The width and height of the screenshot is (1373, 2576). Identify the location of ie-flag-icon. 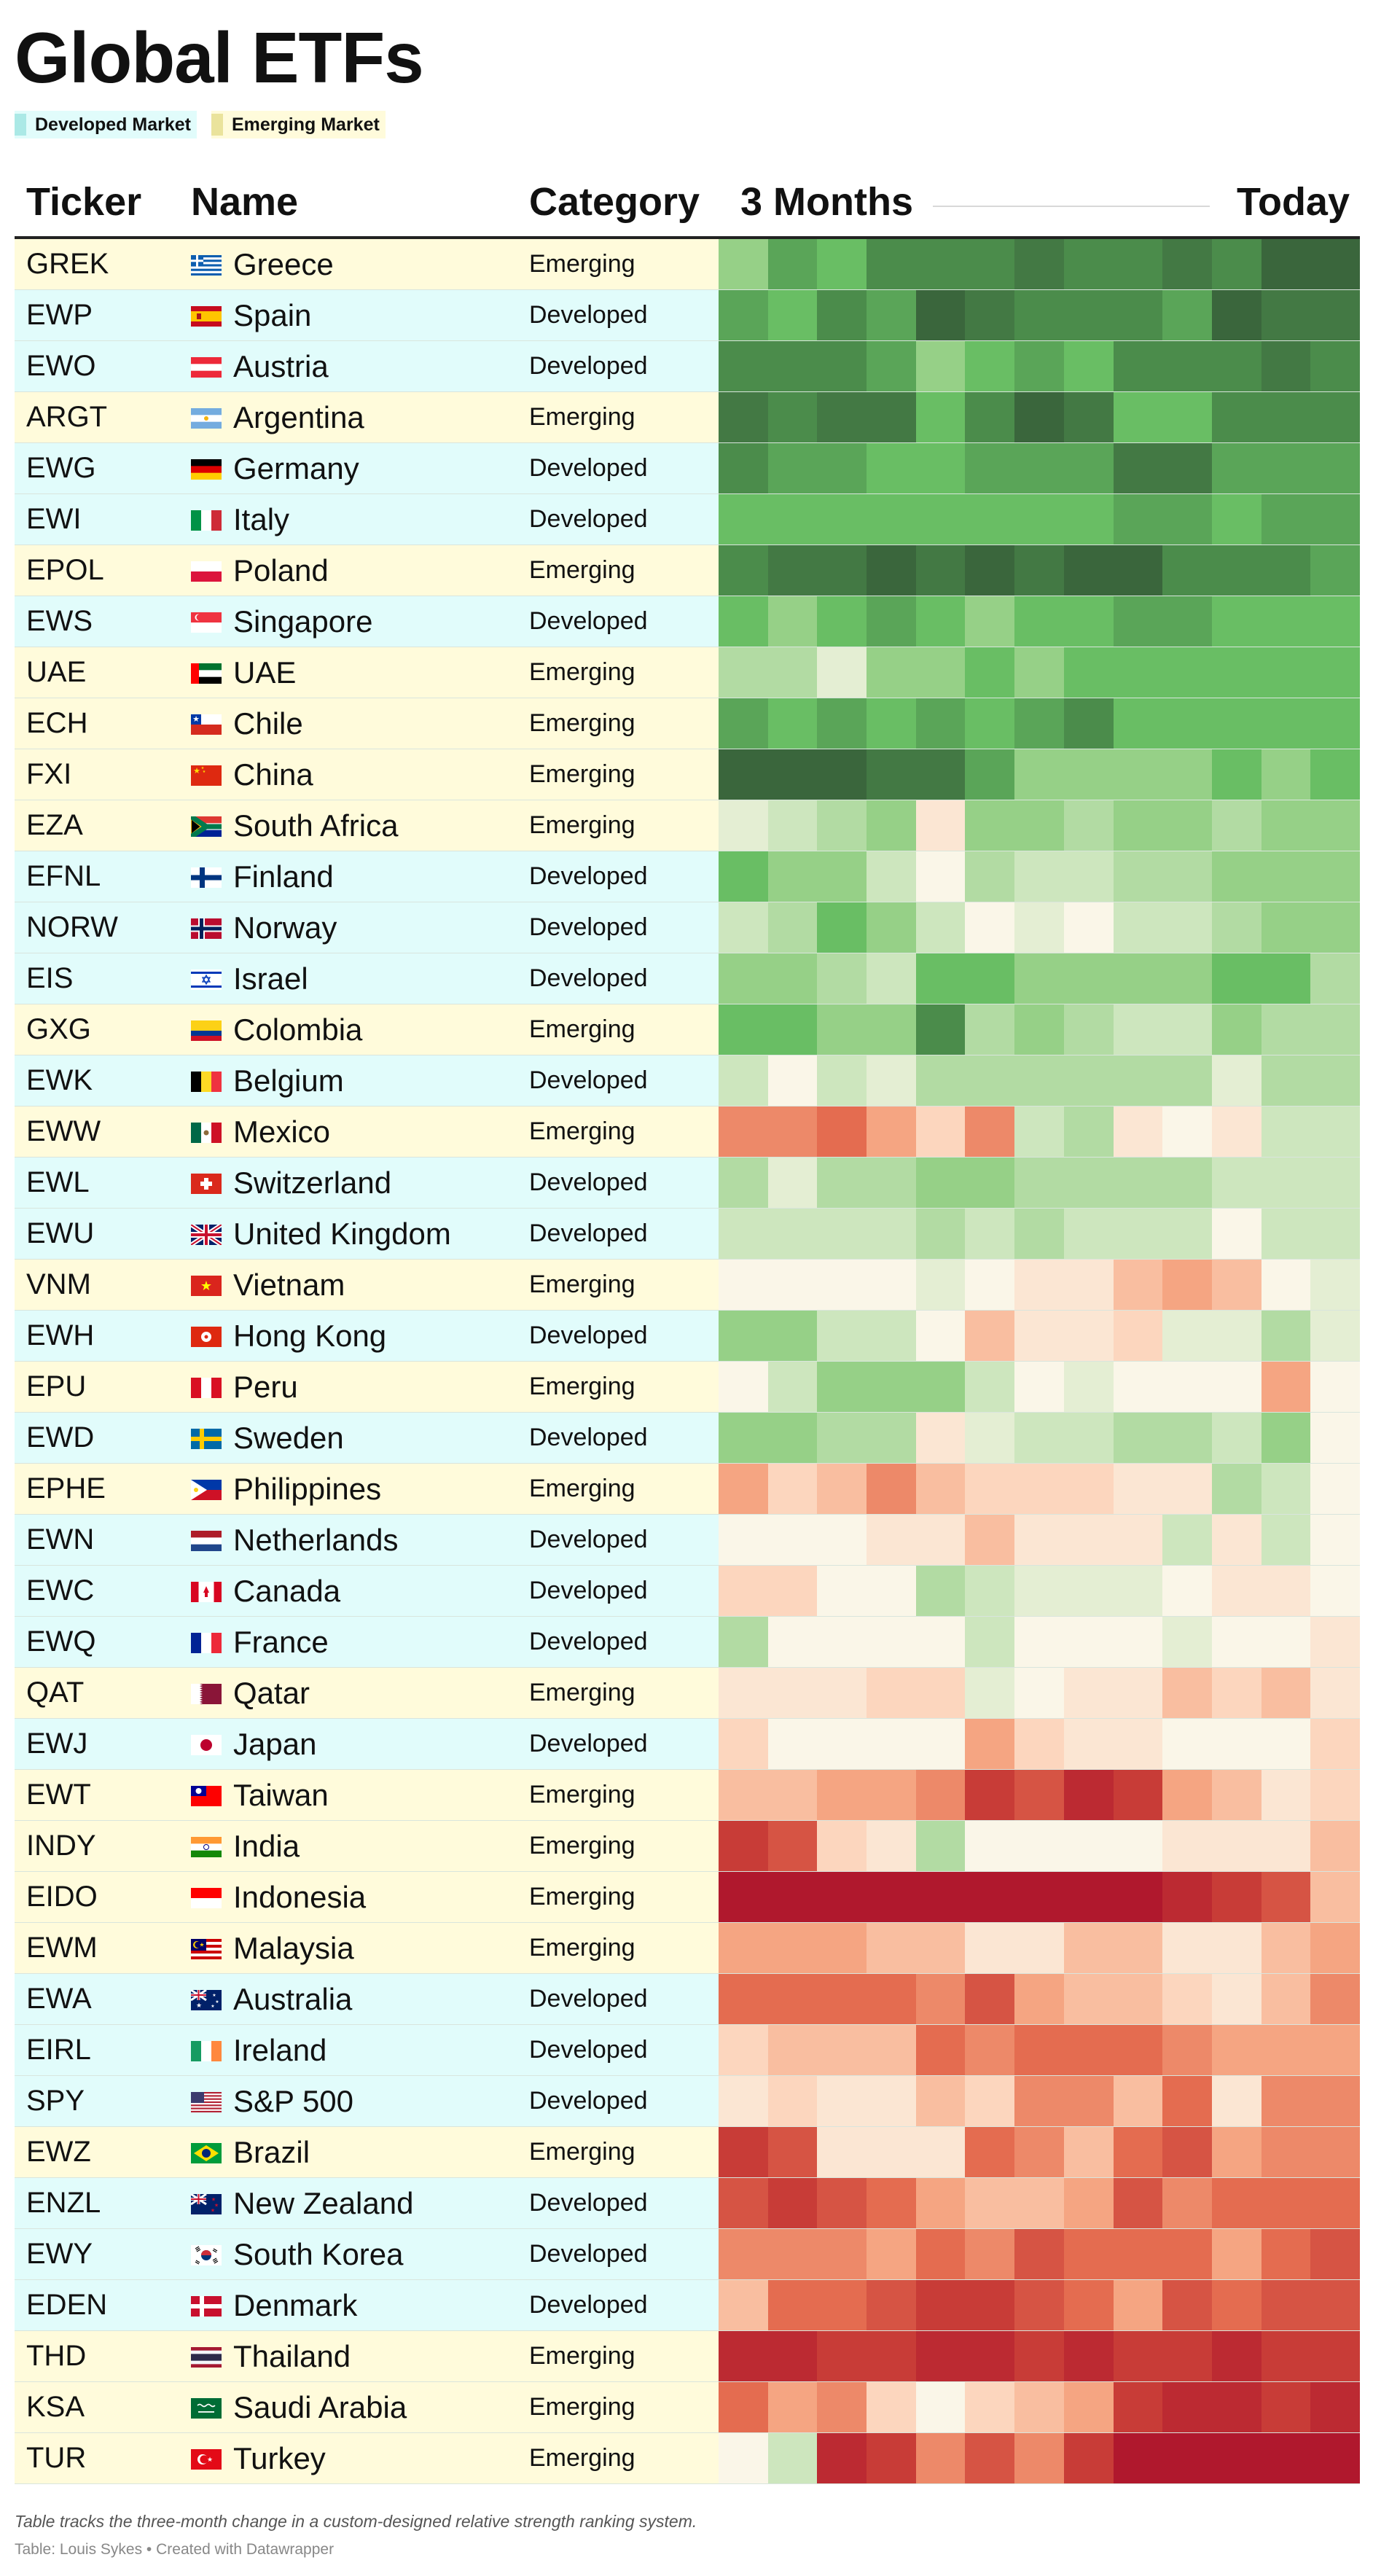
(206, 2051).